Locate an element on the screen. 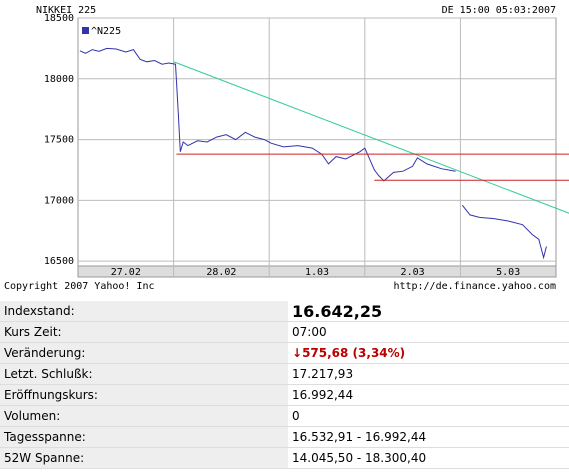 The image size is (569, 476). value-text: 16.642,25 is located at coordinates (337, 311).